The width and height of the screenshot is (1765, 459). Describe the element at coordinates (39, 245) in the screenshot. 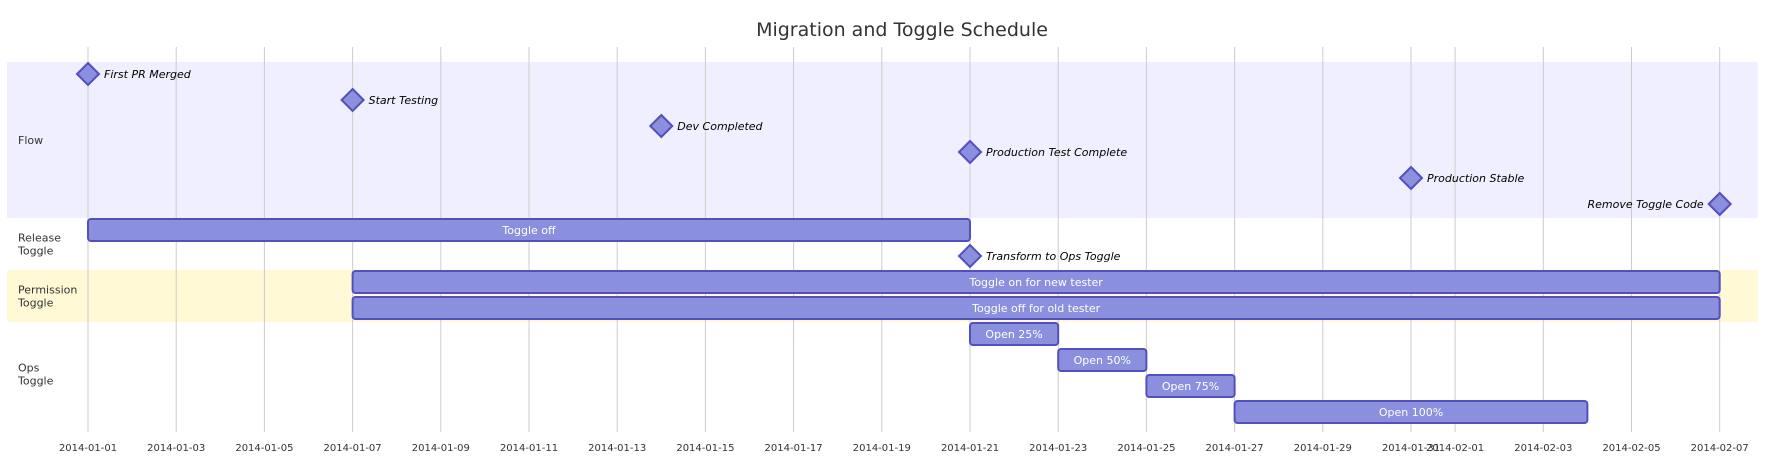

I see `section-label-1: Release Toggle` at that location.